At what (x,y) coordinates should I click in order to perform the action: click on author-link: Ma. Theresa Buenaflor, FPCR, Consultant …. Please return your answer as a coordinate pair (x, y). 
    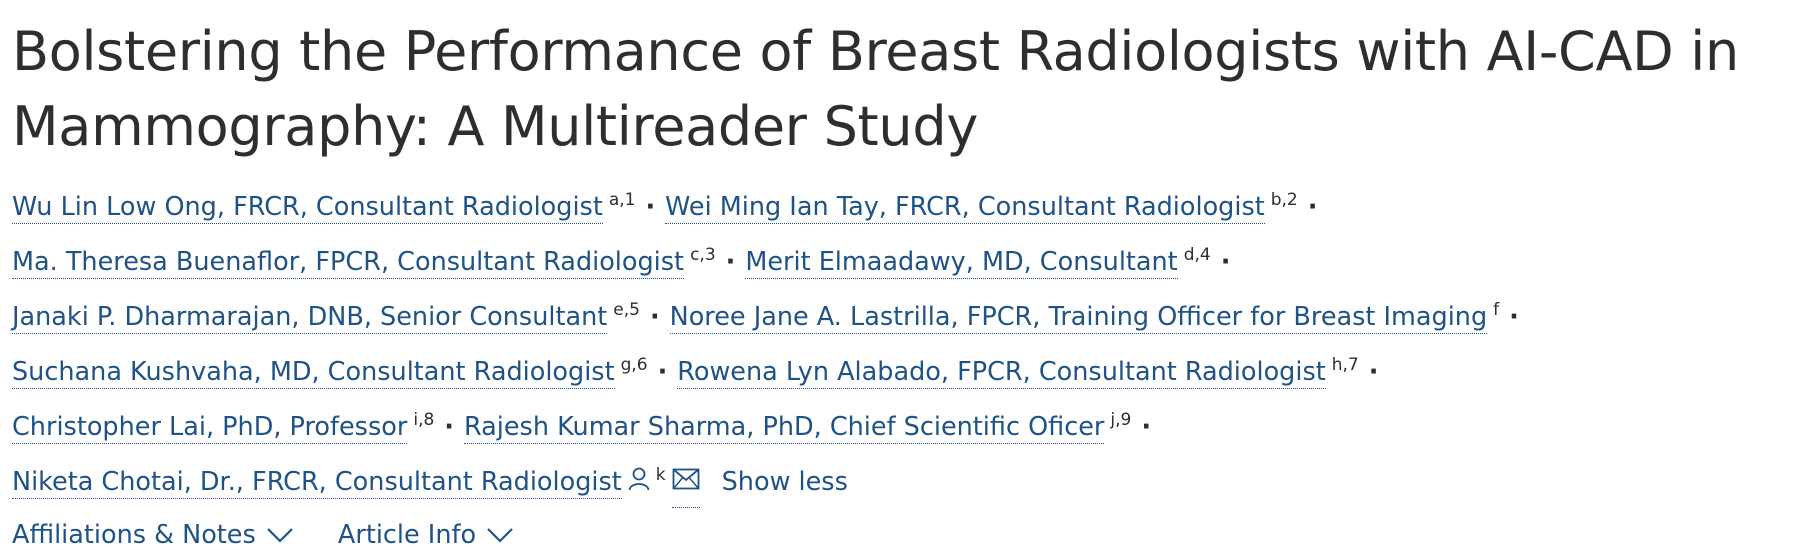
    Looking at the image, I should click on (348, 263).